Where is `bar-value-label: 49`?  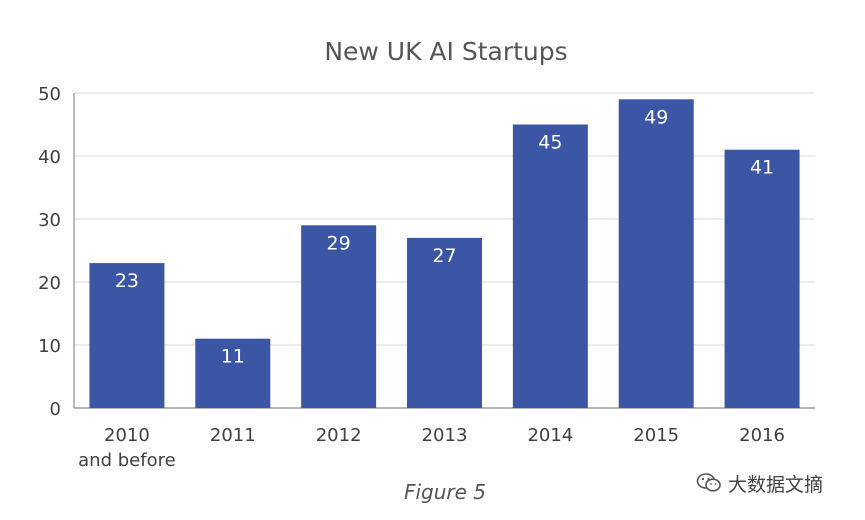
bar-value-label: 49 is located at coordinates (656, 117).